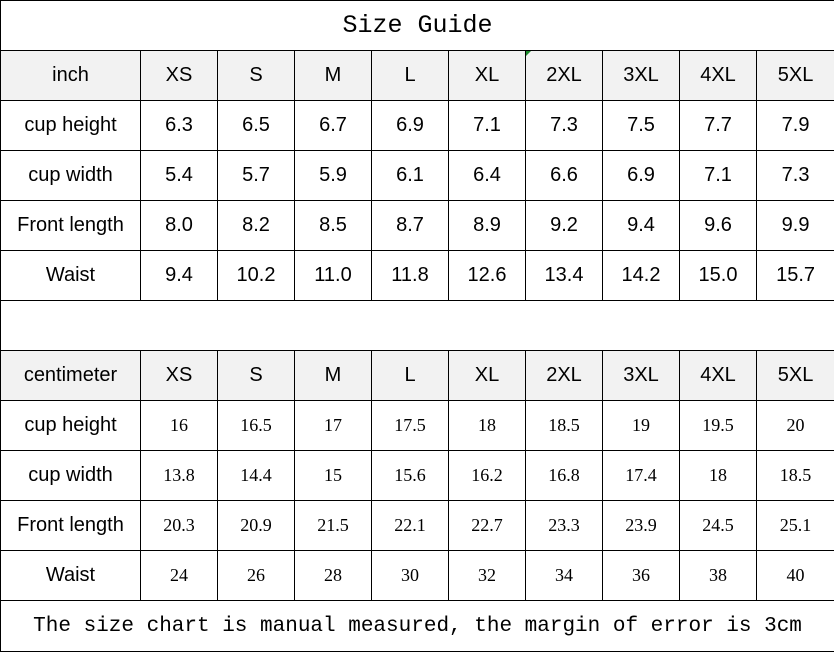 This screenshot has height=652, width=834. I want to click on measurement-cell: 24.5, so click(718, 525).